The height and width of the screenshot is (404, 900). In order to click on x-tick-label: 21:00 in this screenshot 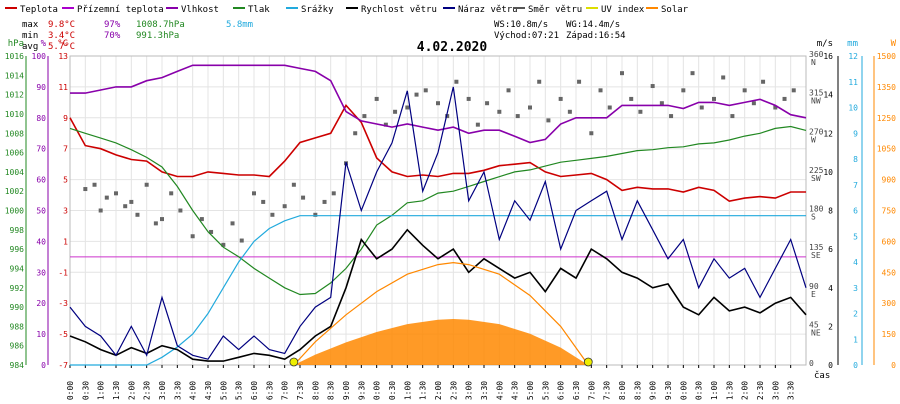, I will do `click(714, 390)`.